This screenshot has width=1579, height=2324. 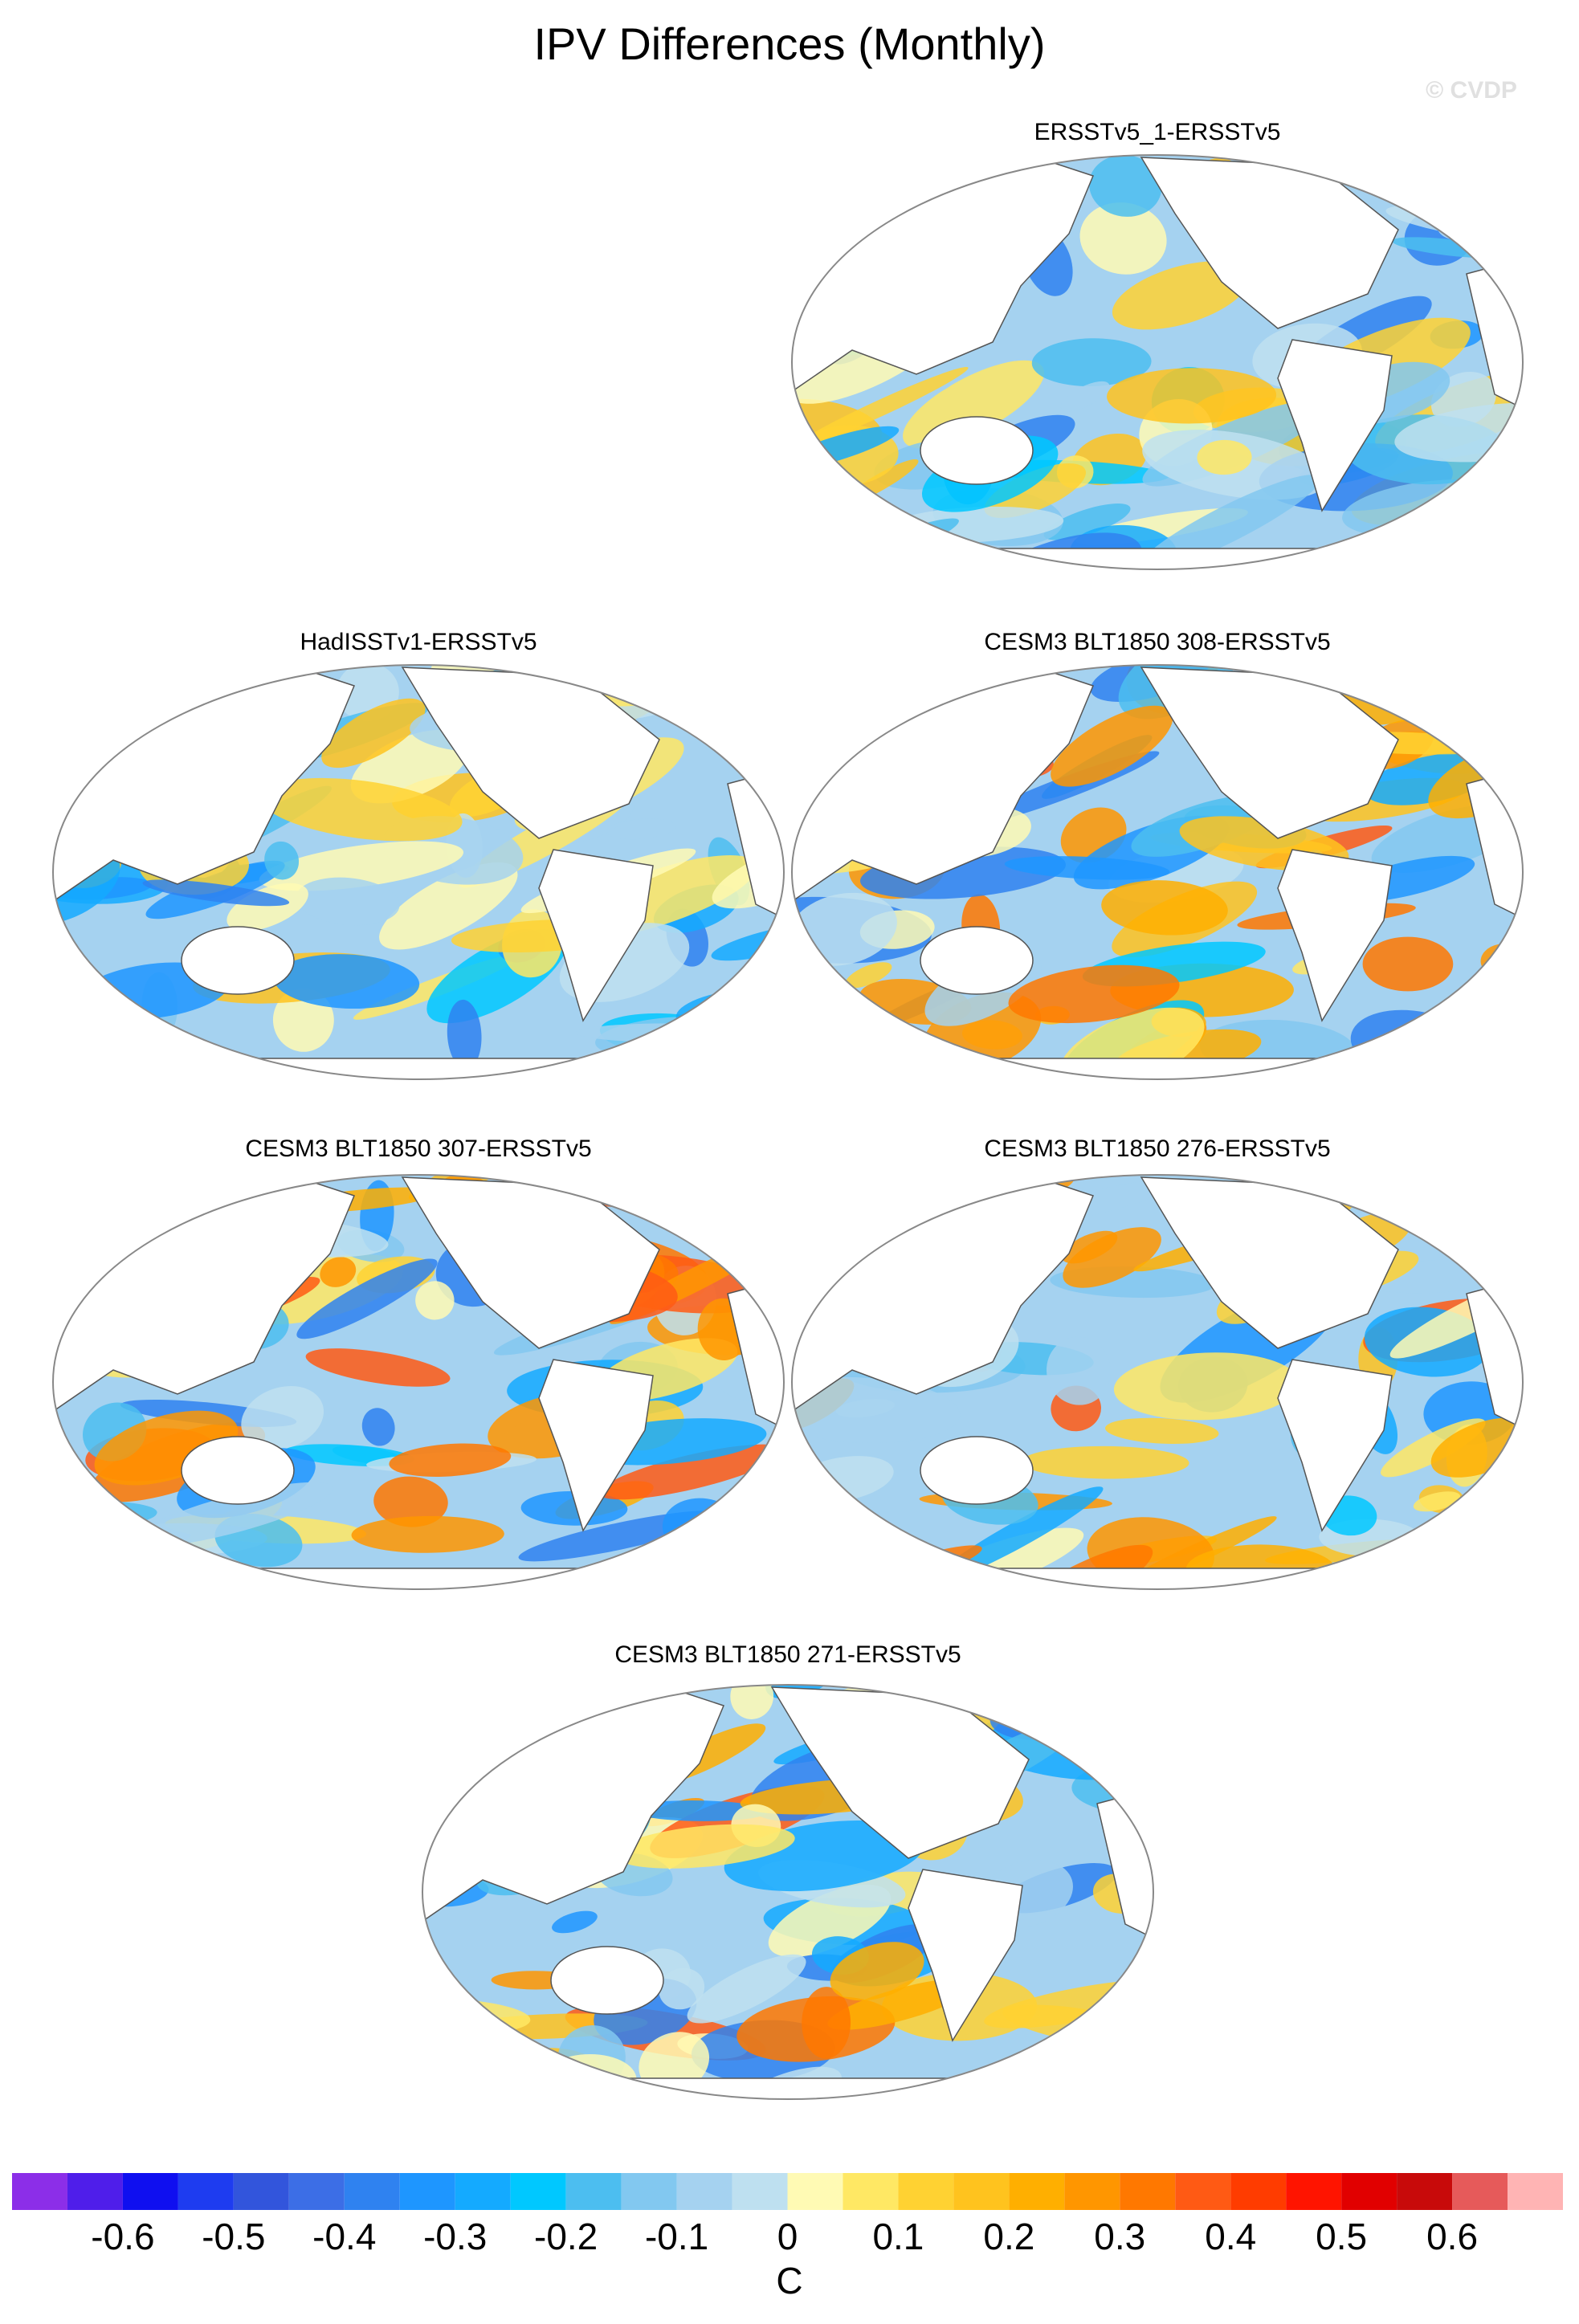 I want to click on panel-title: CESM3 BLT1850 271-ERSSTv5, so click(x=787, y=1655).